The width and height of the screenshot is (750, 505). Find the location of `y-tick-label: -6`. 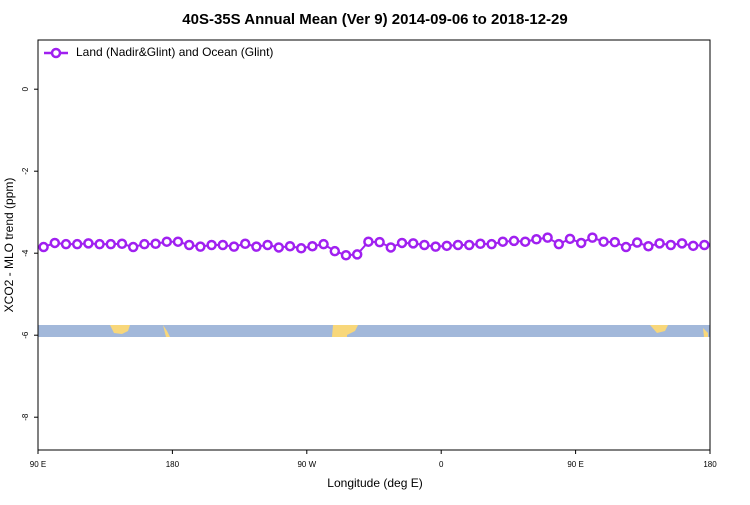

y-tick-label: -6 is located at coordinates (25, 335).